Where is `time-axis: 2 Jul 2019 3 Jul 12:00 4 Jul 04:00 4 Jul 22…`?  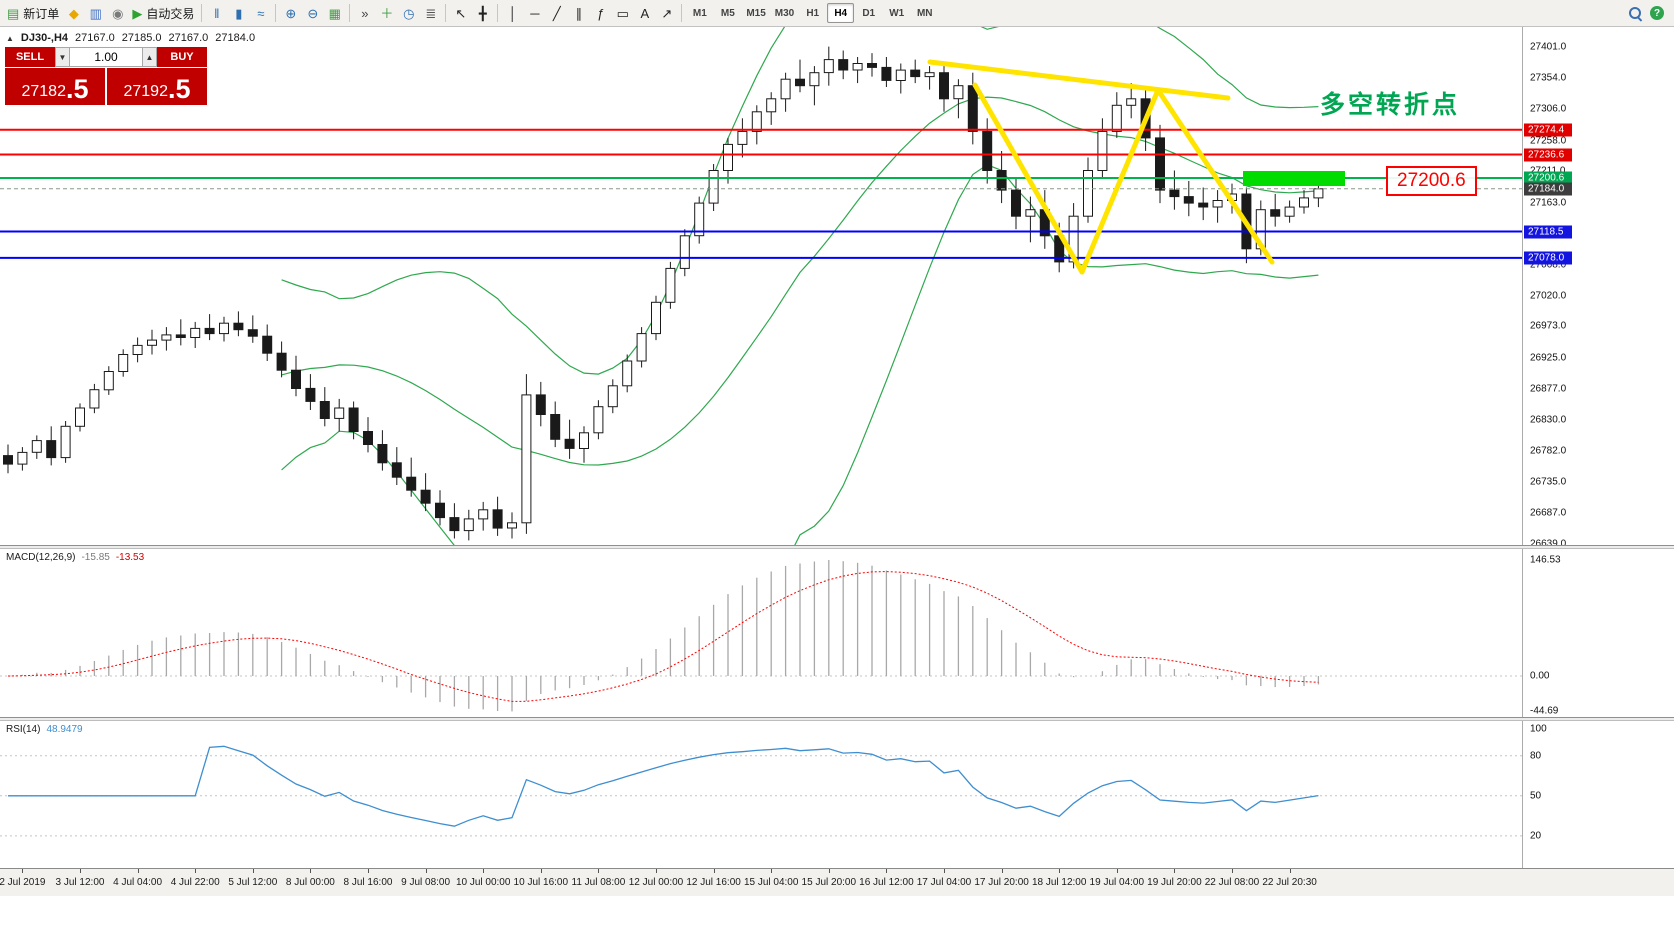
time-axis: 2 Jul 2019 3 Jul 12:00 4 Jul 04:00 4 Jul 22… is located at coordinates (837, 882).